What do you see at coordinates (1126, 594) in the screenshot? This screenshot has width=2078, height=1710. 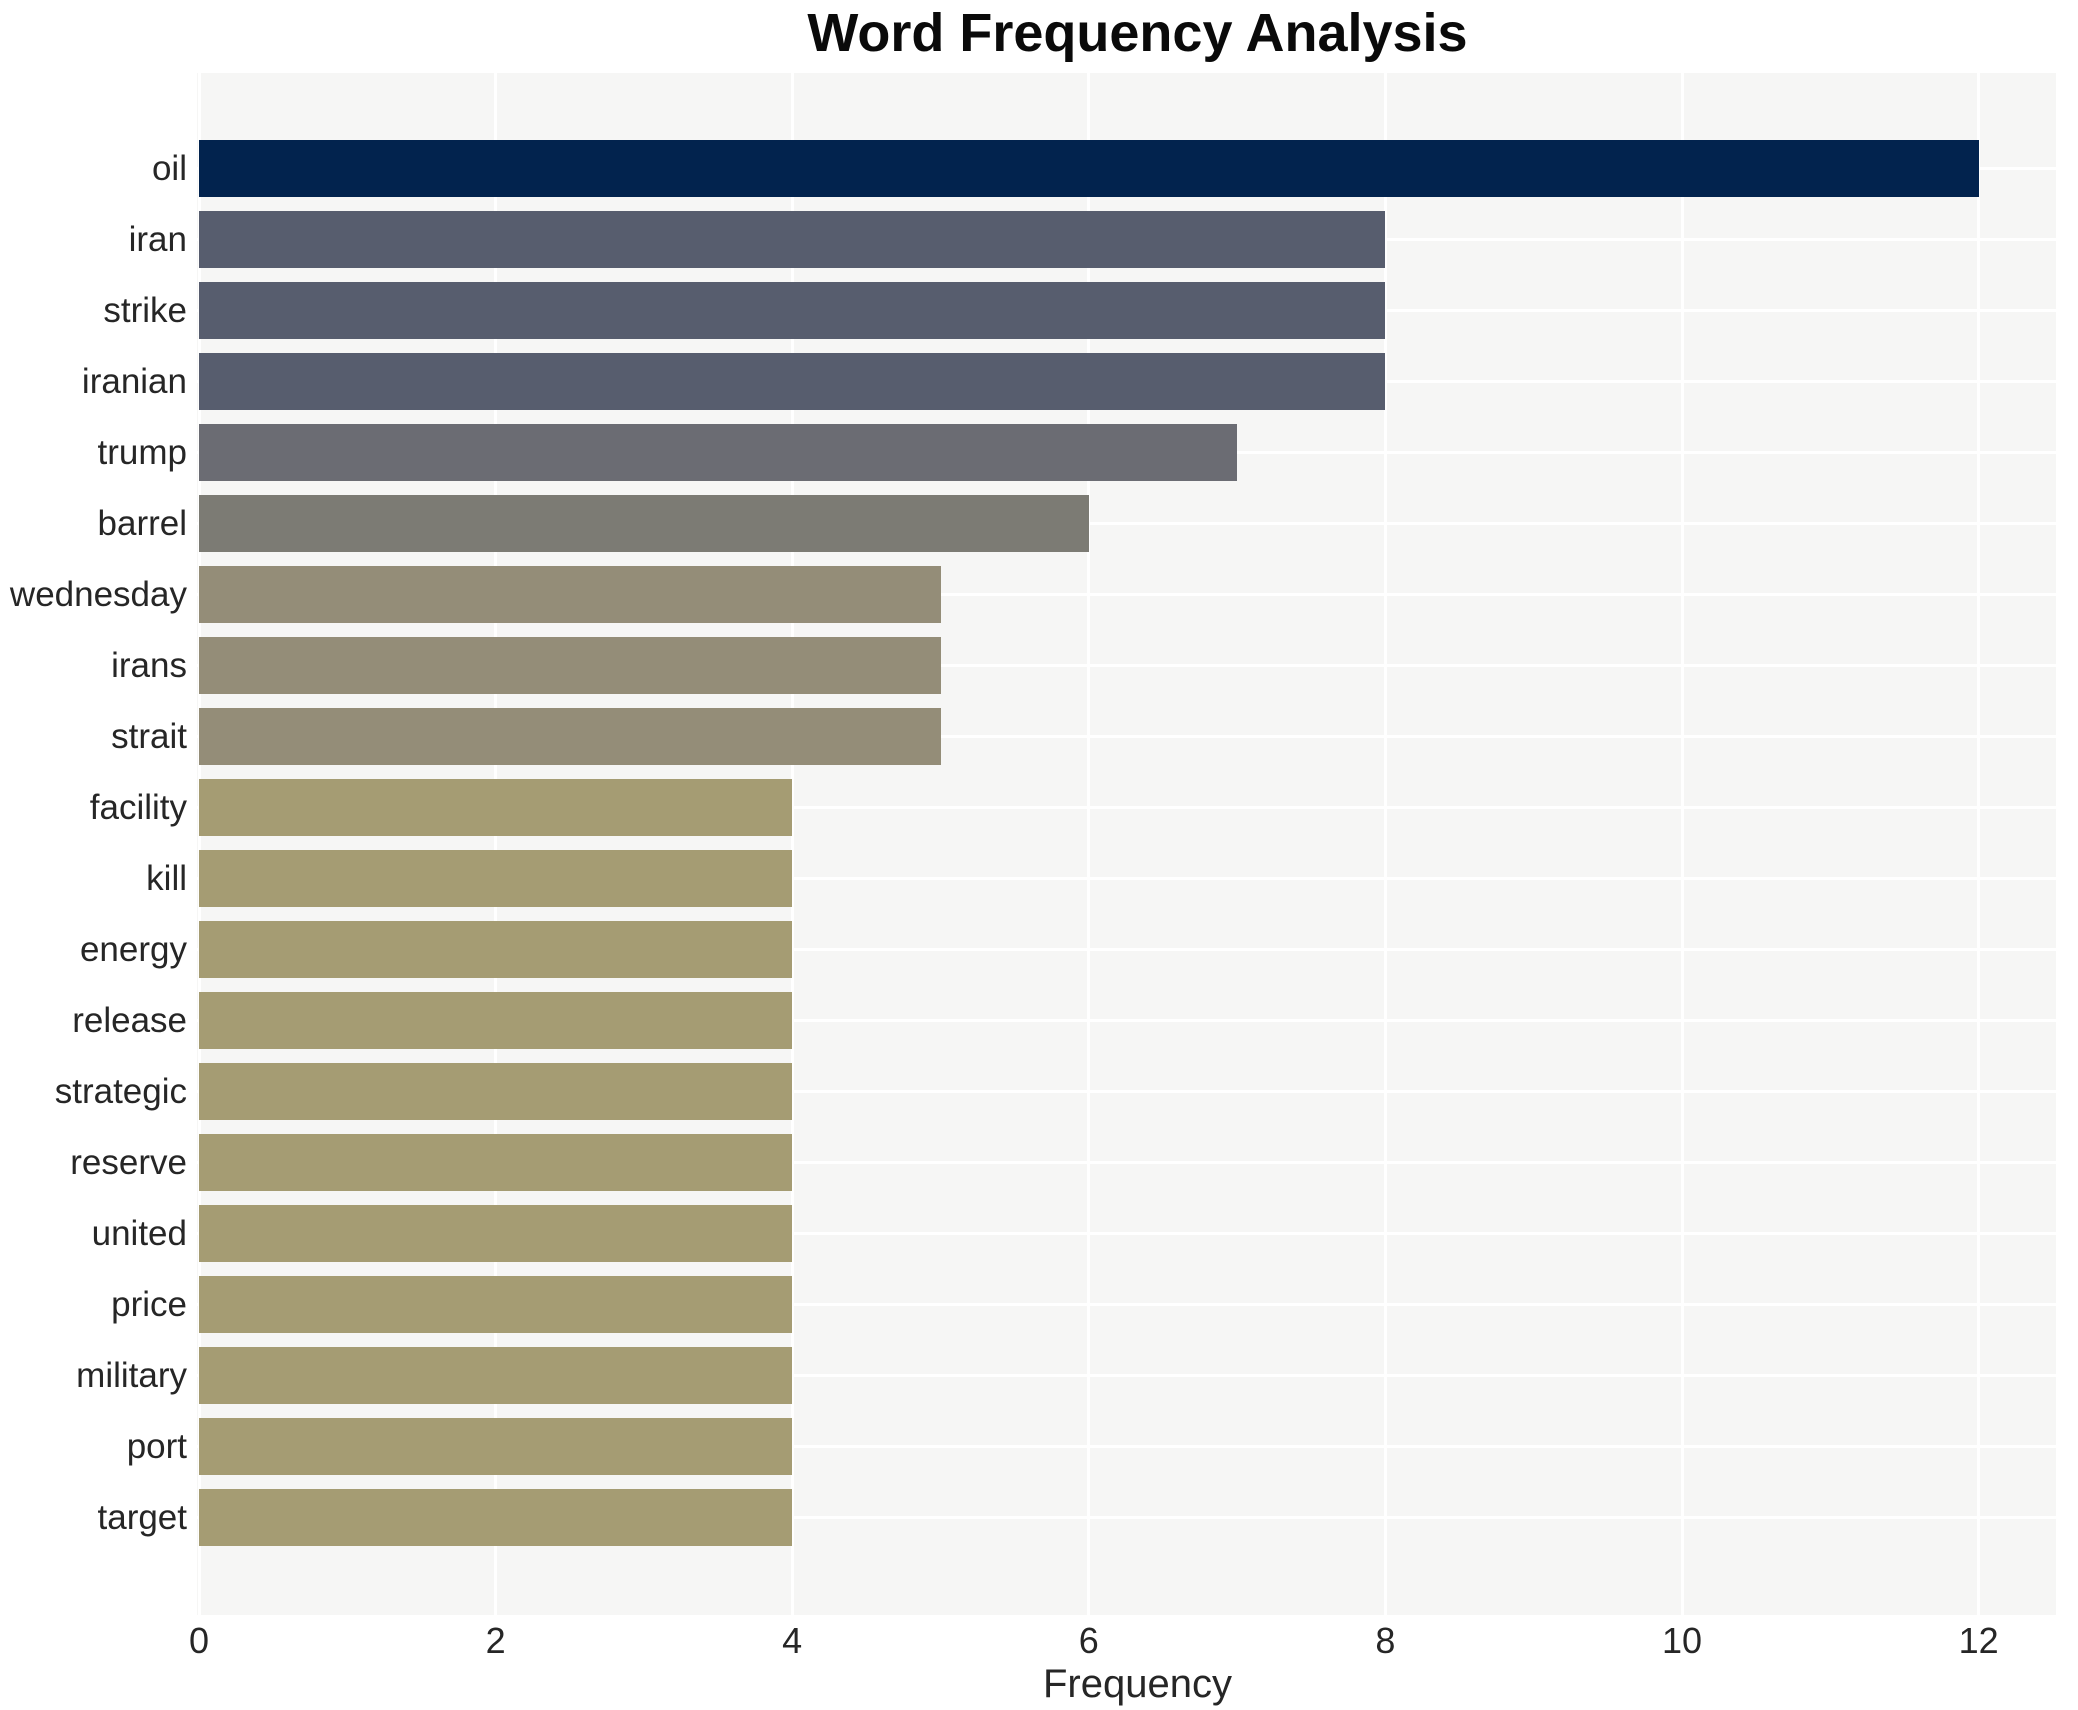 I see `h-gridline-wednesday` at bounding box center [1126, 594].